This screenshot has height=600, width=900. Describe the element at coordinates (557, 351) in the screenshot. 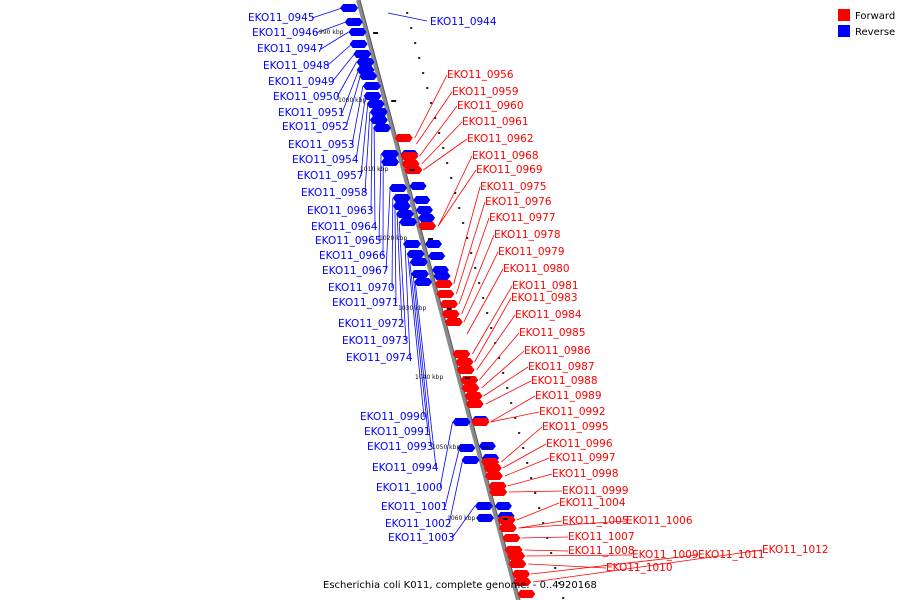

I see `forward-gene-label: EKO11_0986` at that location.